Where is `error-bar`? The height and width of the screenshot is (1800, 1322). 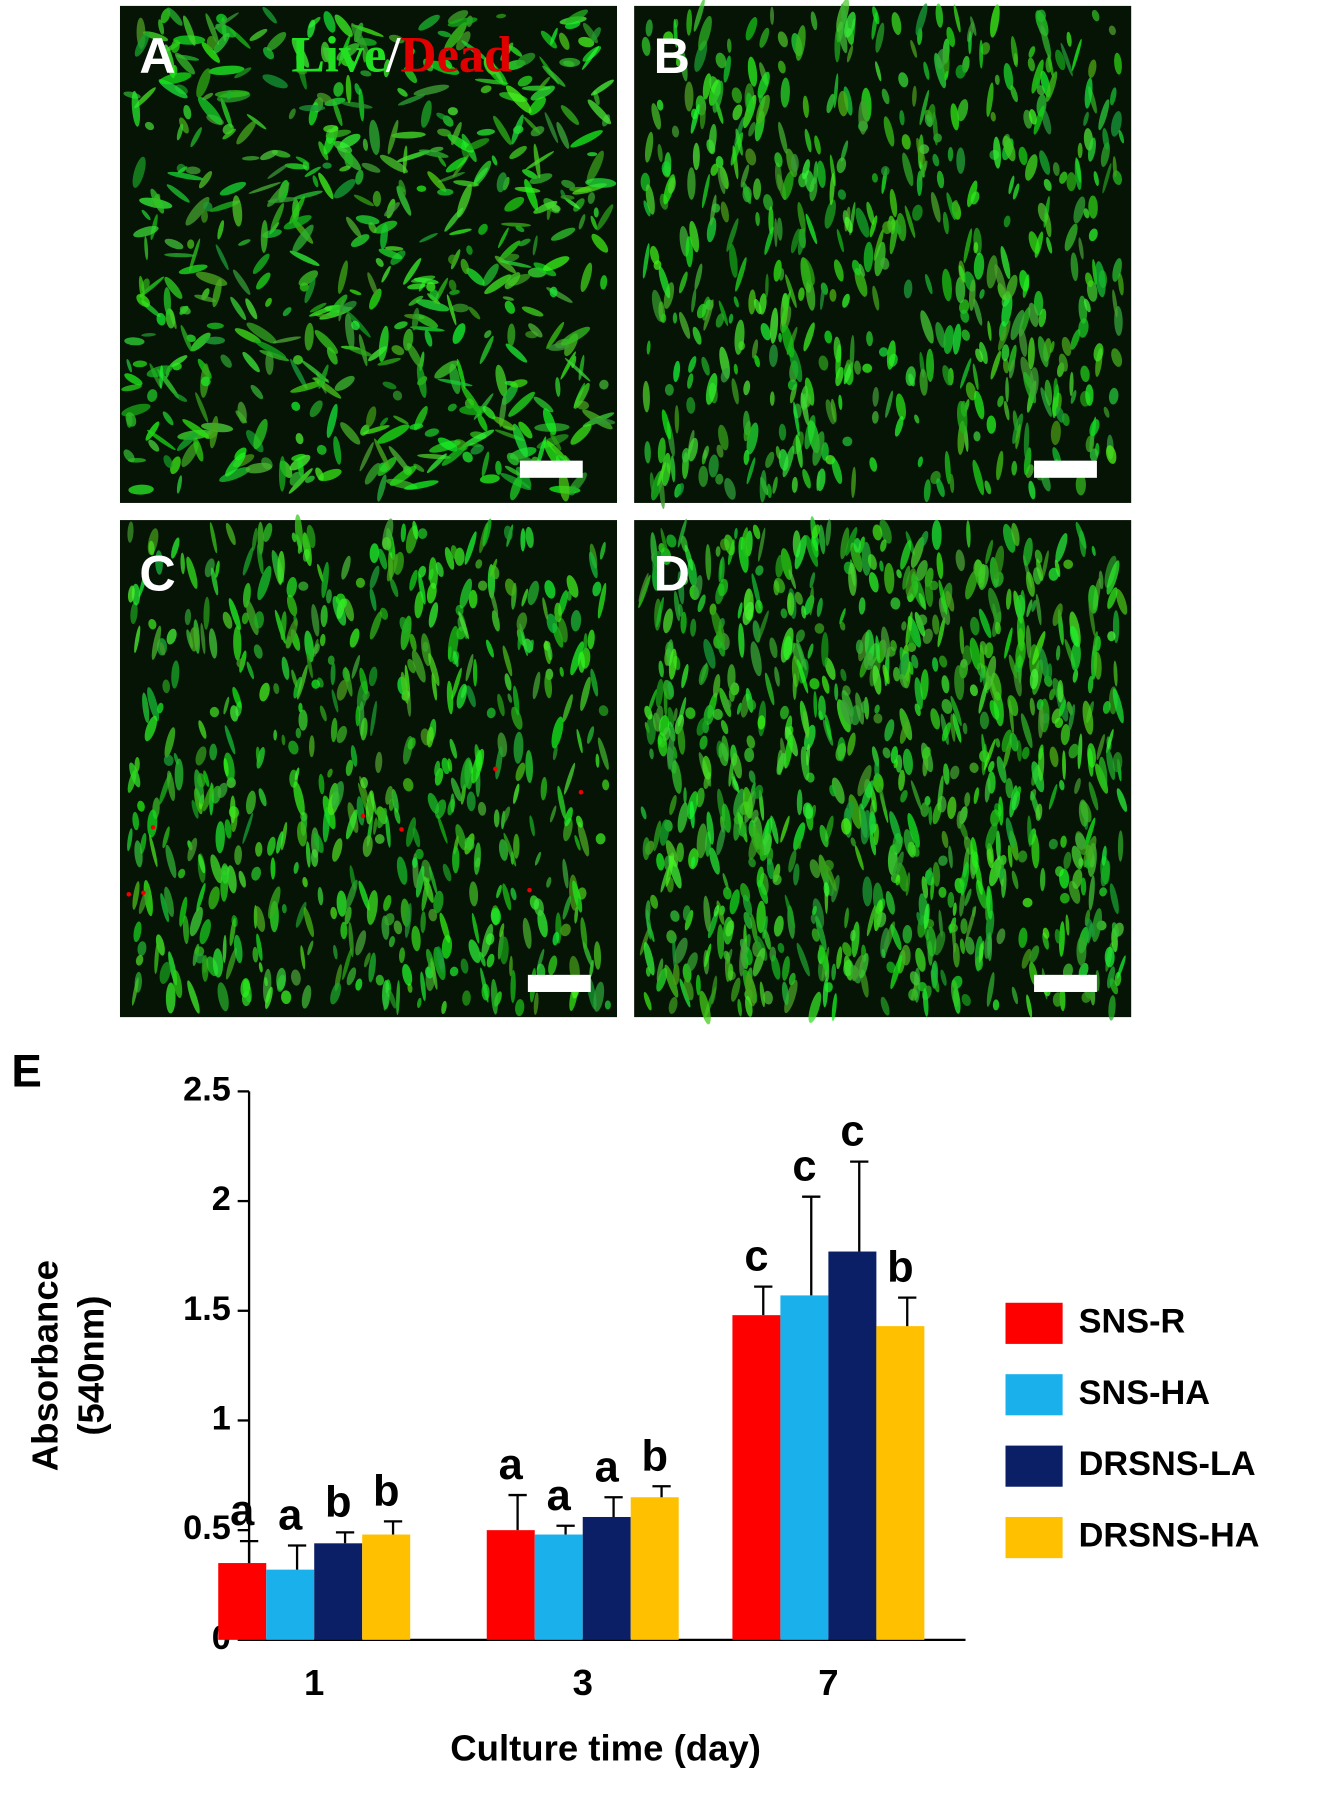 error-bar is located at coordinates (393, 1527).